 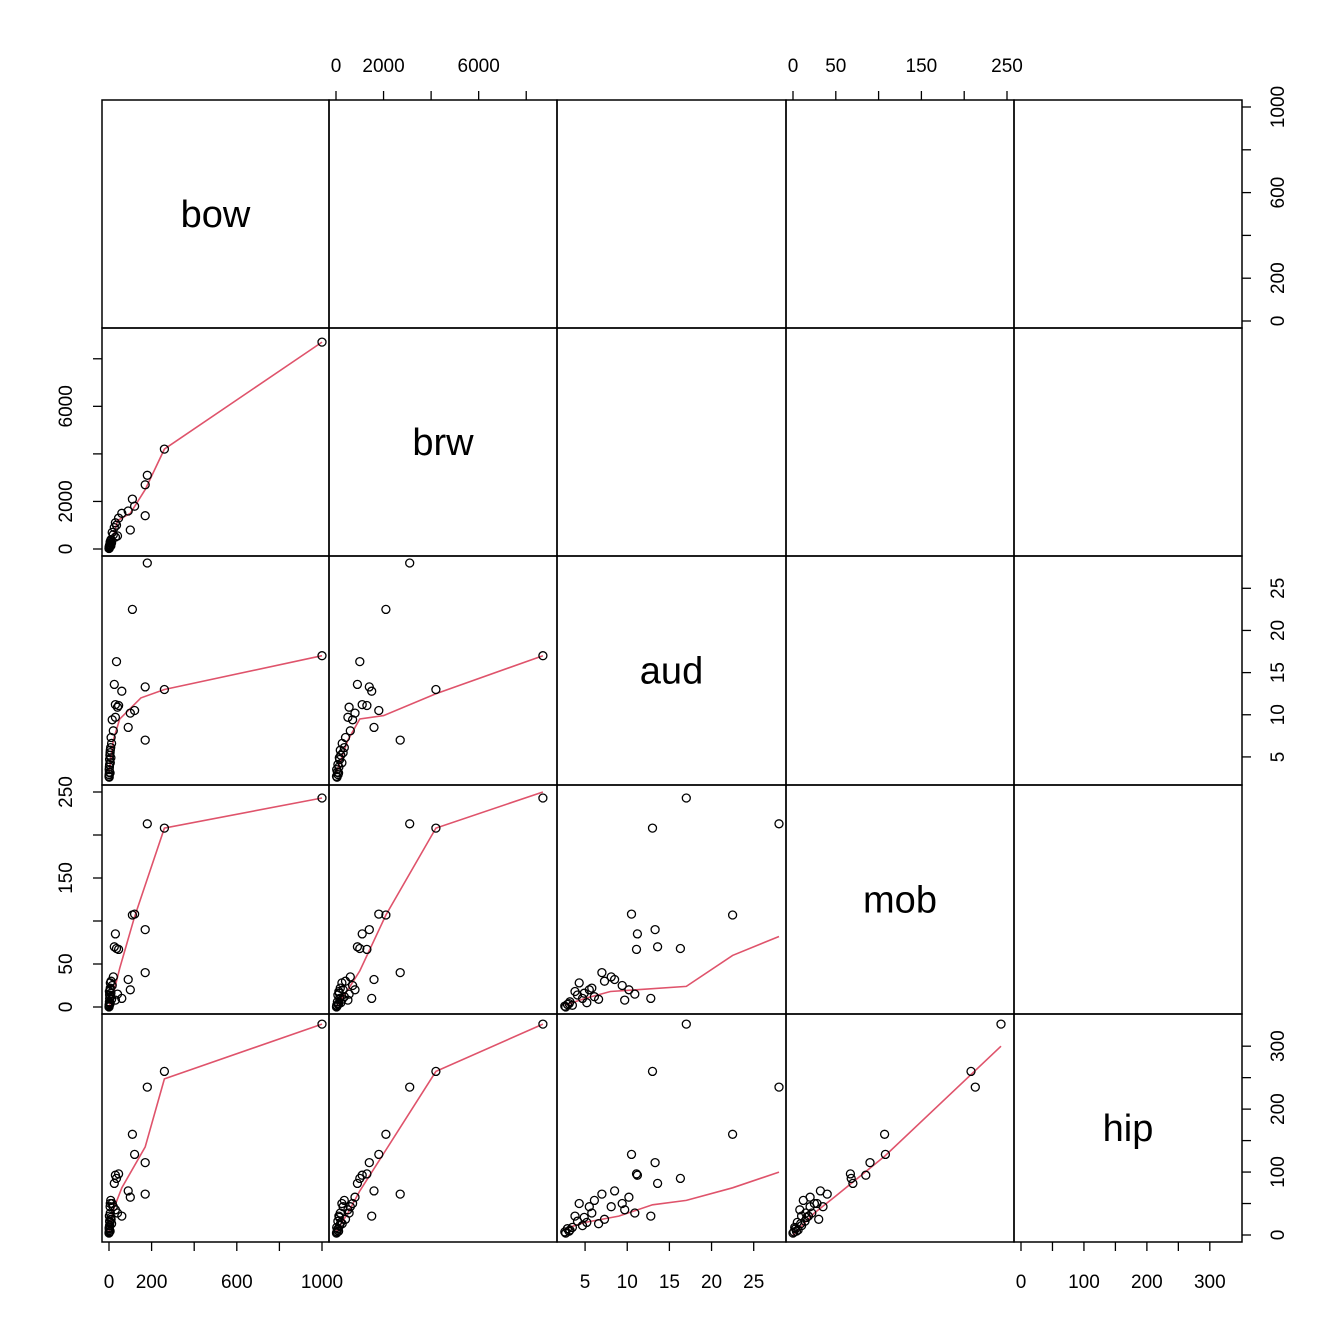 I want to click on y-tick-label-hip: 300, so click(x=1278, y=1046).